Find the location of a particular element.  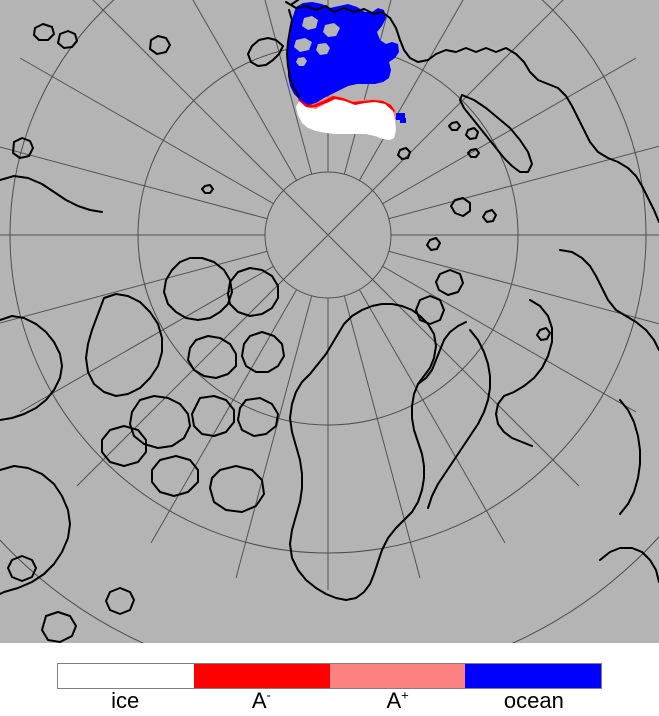

data-class-ice is located at coordinates (346, 119).